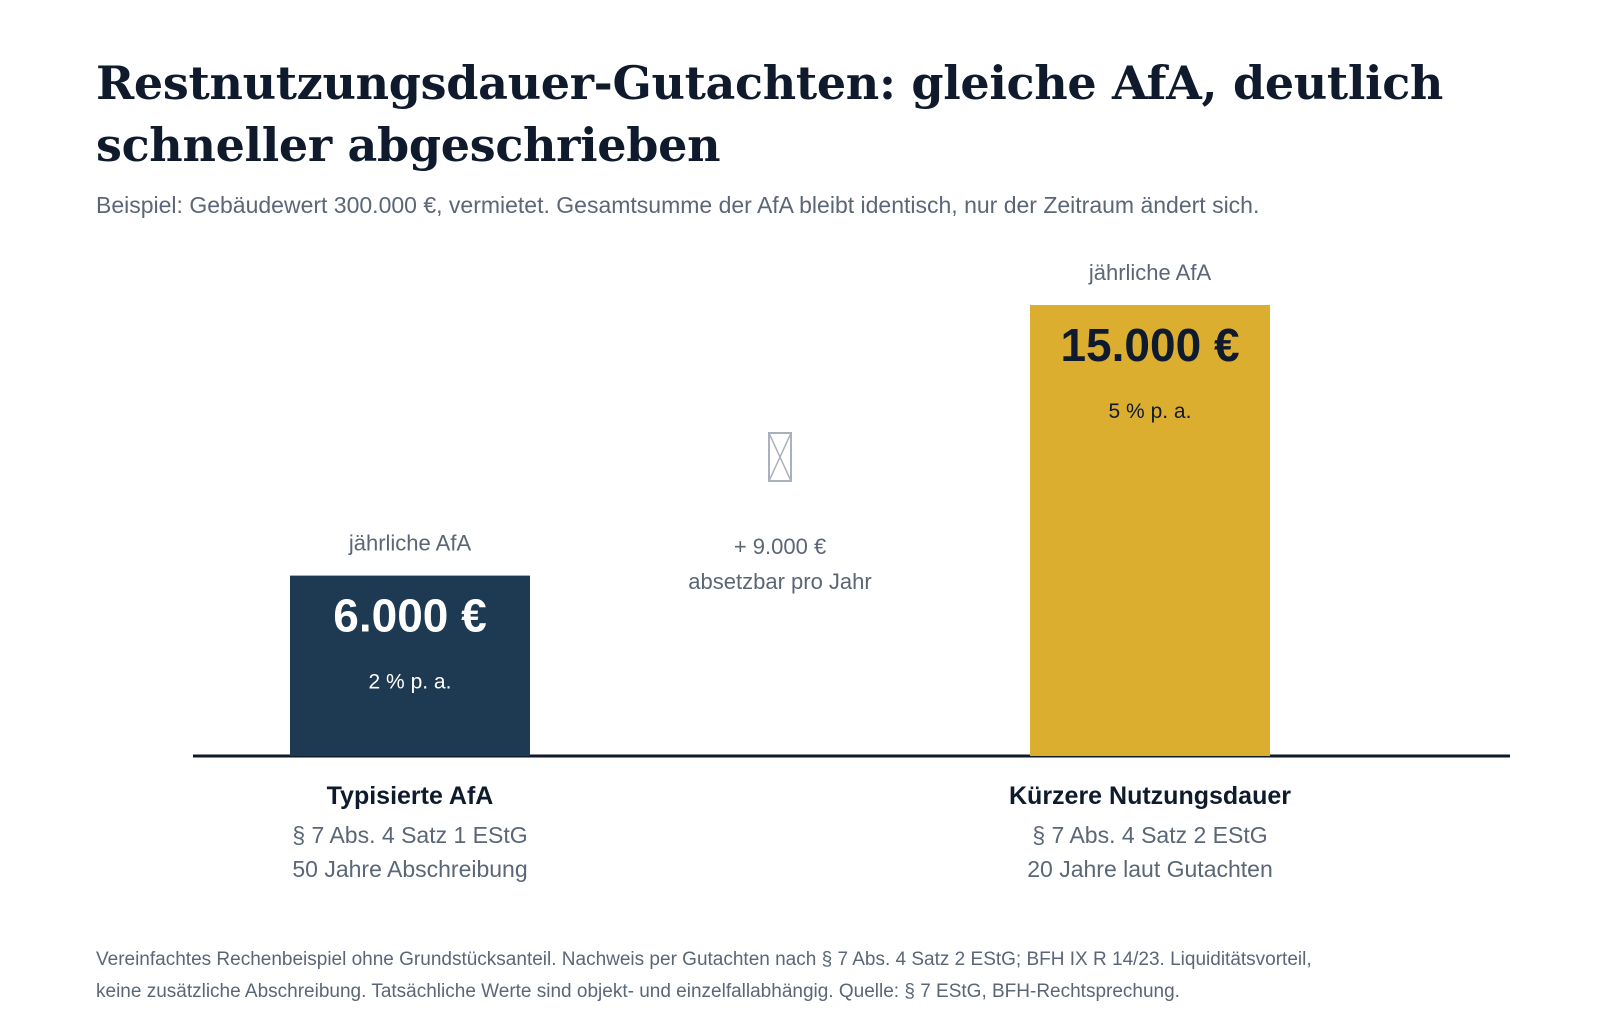 Image resolution: width=1600 pixels, height=1024 pixels. Describe the element at coordinates (410, 796) in the screenshot. I see `category-label-typical: Typisierte AfA` at that location.